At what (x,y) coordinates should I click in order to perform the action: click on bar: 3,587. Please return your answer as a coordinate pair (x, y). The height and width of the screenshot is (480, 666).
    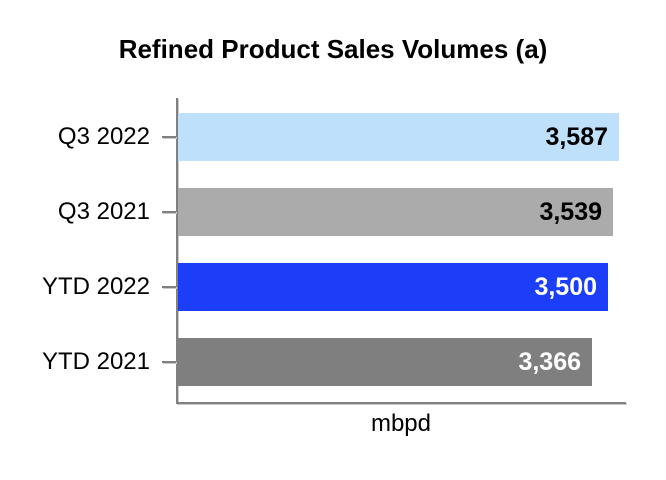
    Looking at the image, I should click on (398, 137).